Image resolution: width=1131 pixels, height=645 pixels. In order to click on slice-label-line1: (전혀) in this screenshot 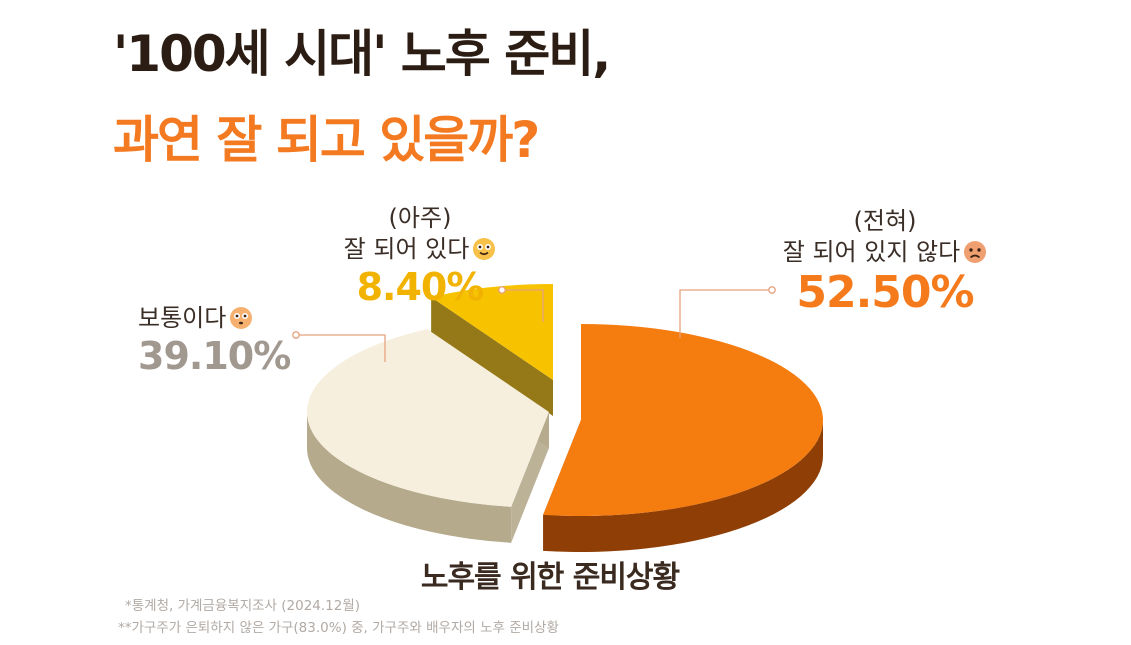, I will do `click(885, 221)`.